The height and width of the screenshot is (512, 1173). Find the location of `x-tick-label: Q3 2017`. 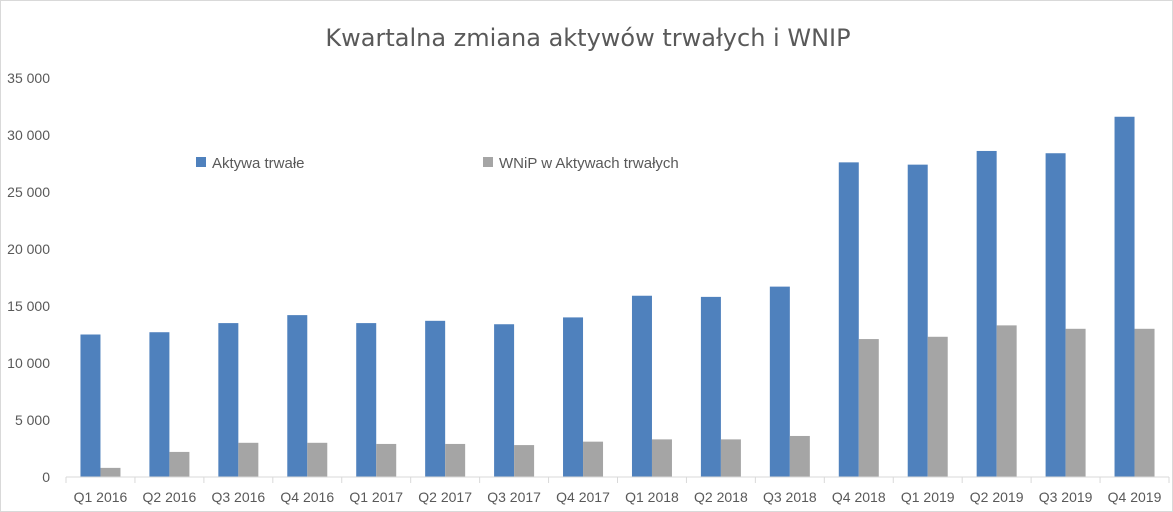

x-tick-label: Q3 2017 is located at coordinates (514, 497).